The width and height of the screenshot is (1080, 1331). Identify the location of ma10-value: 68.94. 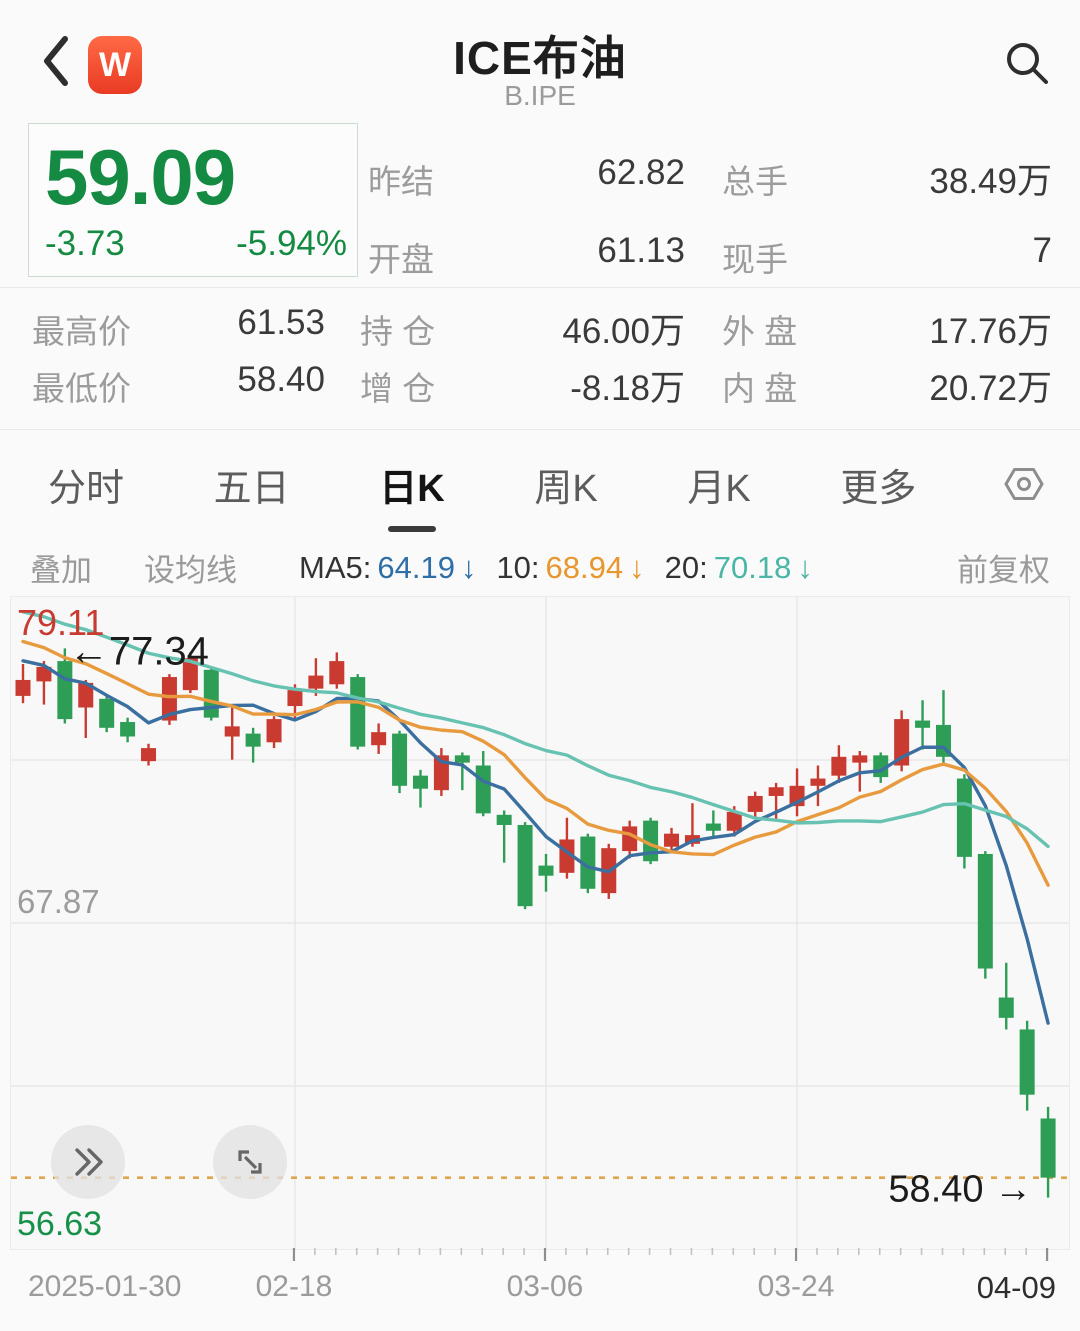
(584, 567).